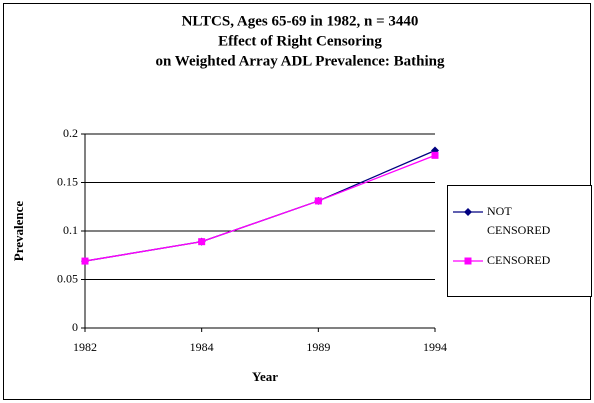 Image resolution: width=594 pixels, height=403 pixels. What do you see at coordinates (519, 241) in the screenshot?
I see `legend-box` at bounding box center [519, 241].